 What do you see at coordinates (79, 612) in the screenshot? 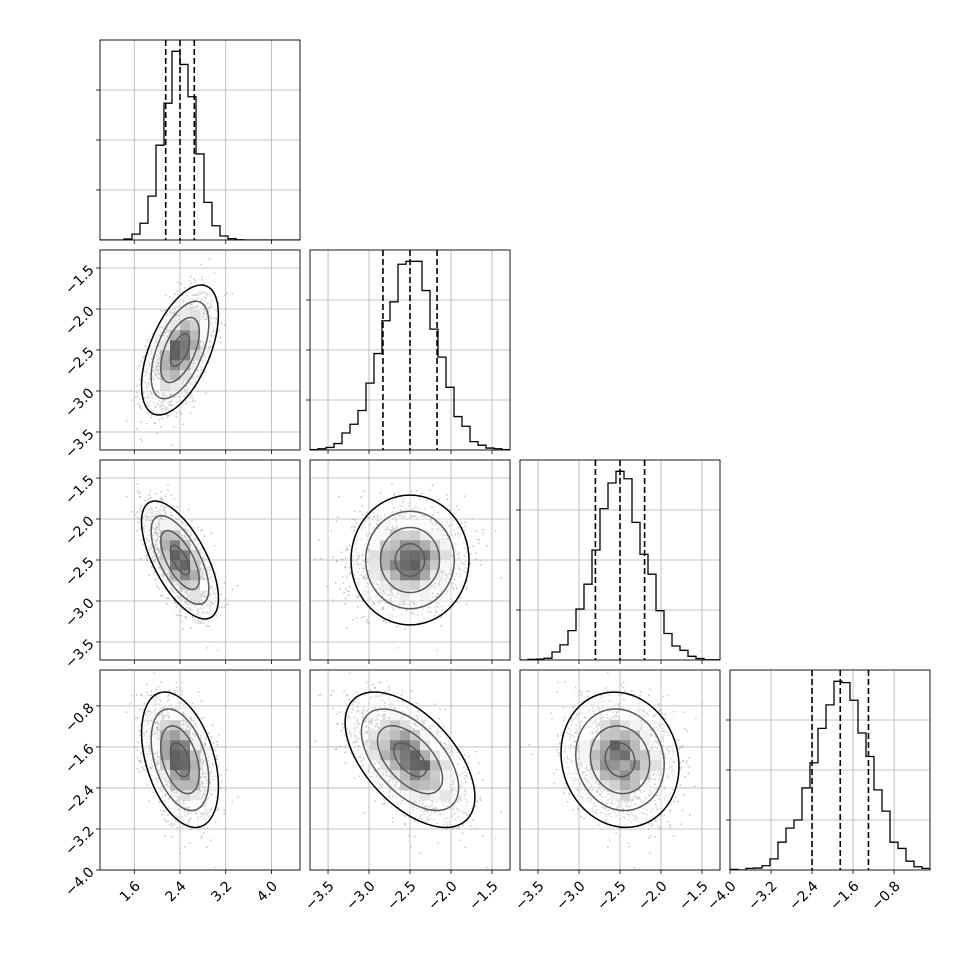
I see `ytick-label-2-1: −3.0` at bounding box center [79, 612].